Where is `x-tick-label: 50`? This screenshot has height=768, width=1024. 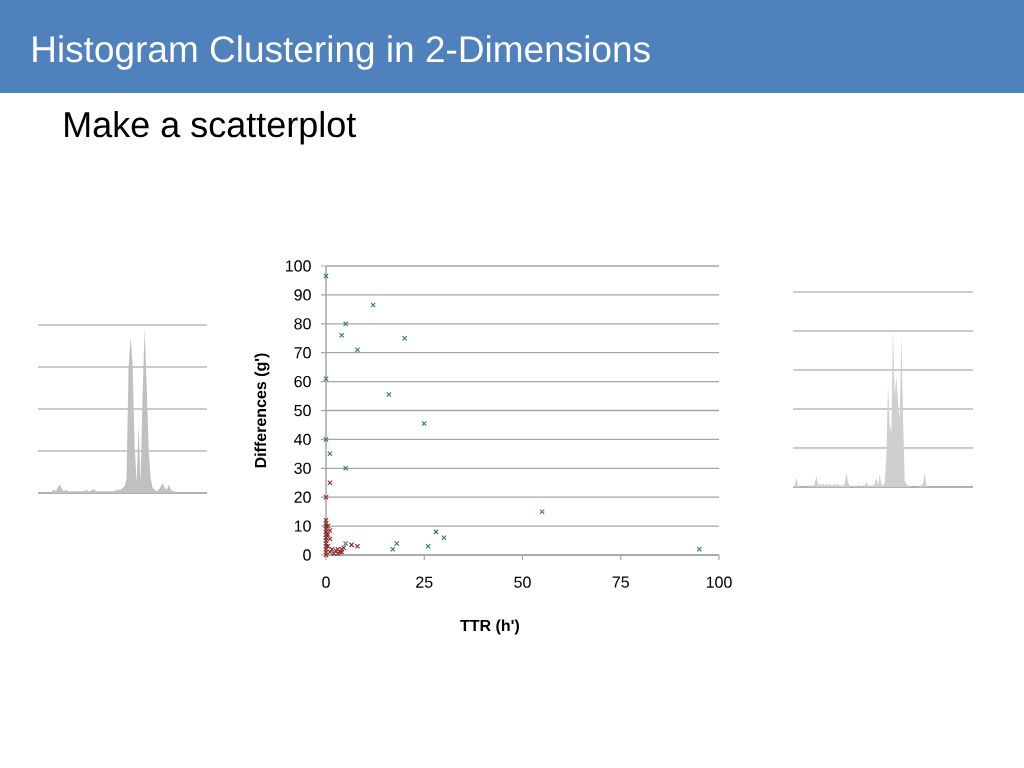
x-tick-label: 50 is located at coordinates (522, 582).